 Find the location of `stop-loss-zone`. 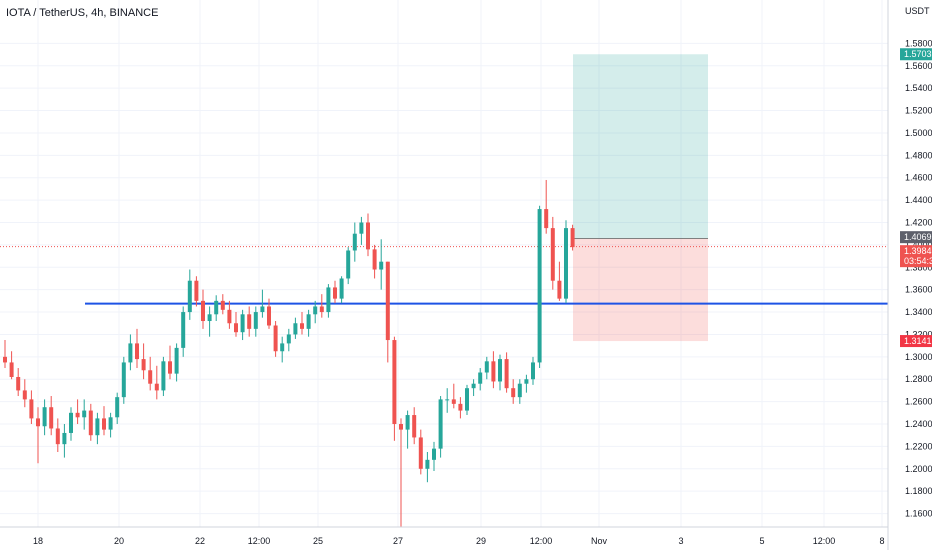

stop-loss-zone is located at coordinates (640, 290).